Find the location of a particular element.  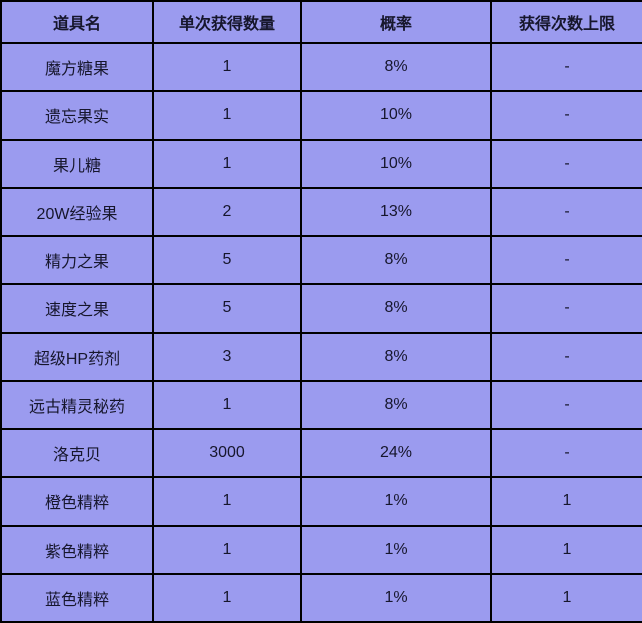

item-name-cell: 蓝色精粹 is located at coordinates (77, 597).